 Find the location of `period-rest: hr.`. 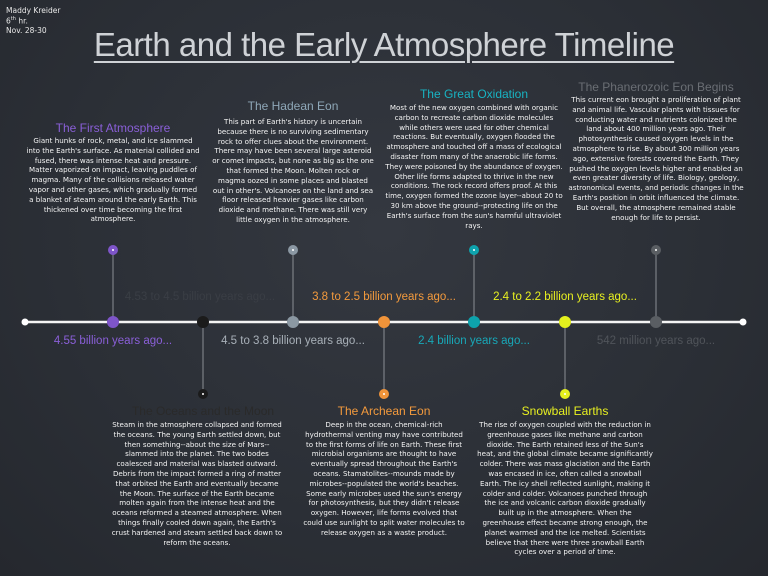

period-rest: hr. is located at coordinates (23, 21).